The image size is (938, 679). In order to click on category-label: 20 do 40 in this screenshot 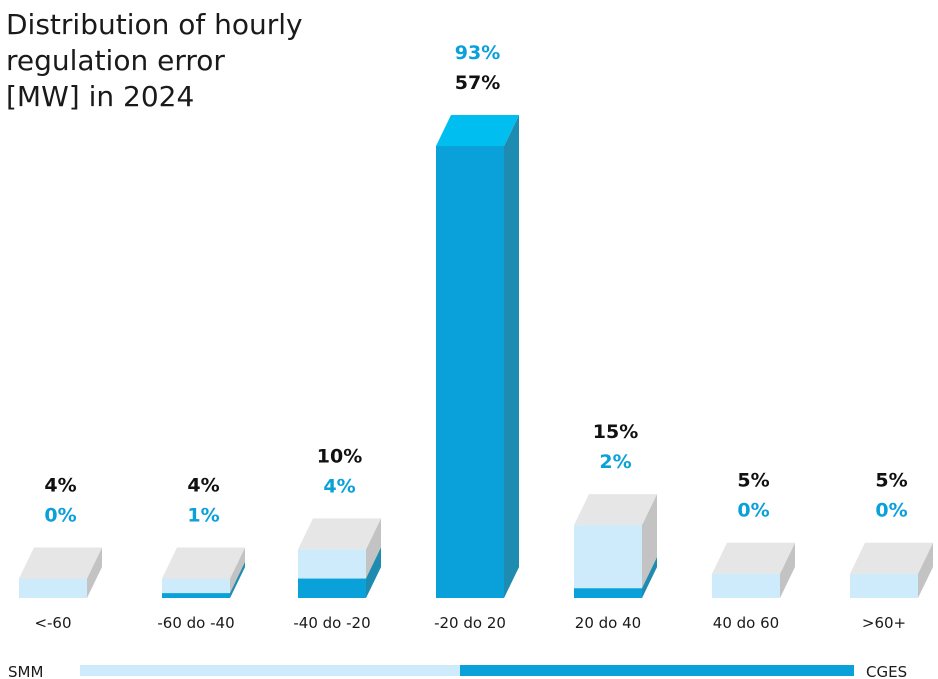, I will do `click(608, 623)`.